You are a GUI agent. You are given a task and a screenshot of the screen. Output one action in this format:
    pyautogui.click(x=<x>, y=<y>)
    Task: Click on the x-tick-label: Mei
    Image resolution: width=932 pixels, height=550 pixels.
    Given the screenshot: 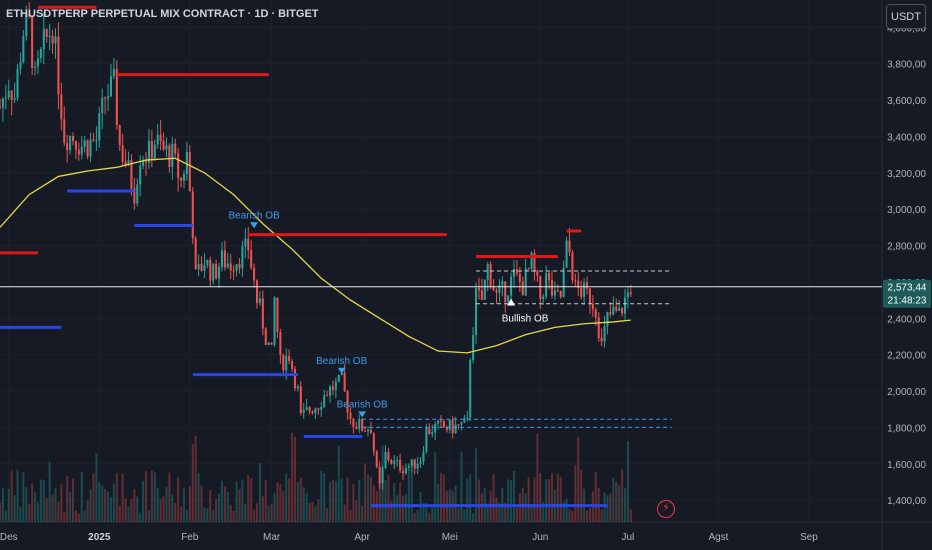 What is the action you would take?
    pyautogui.click(x=450, y=537)
    